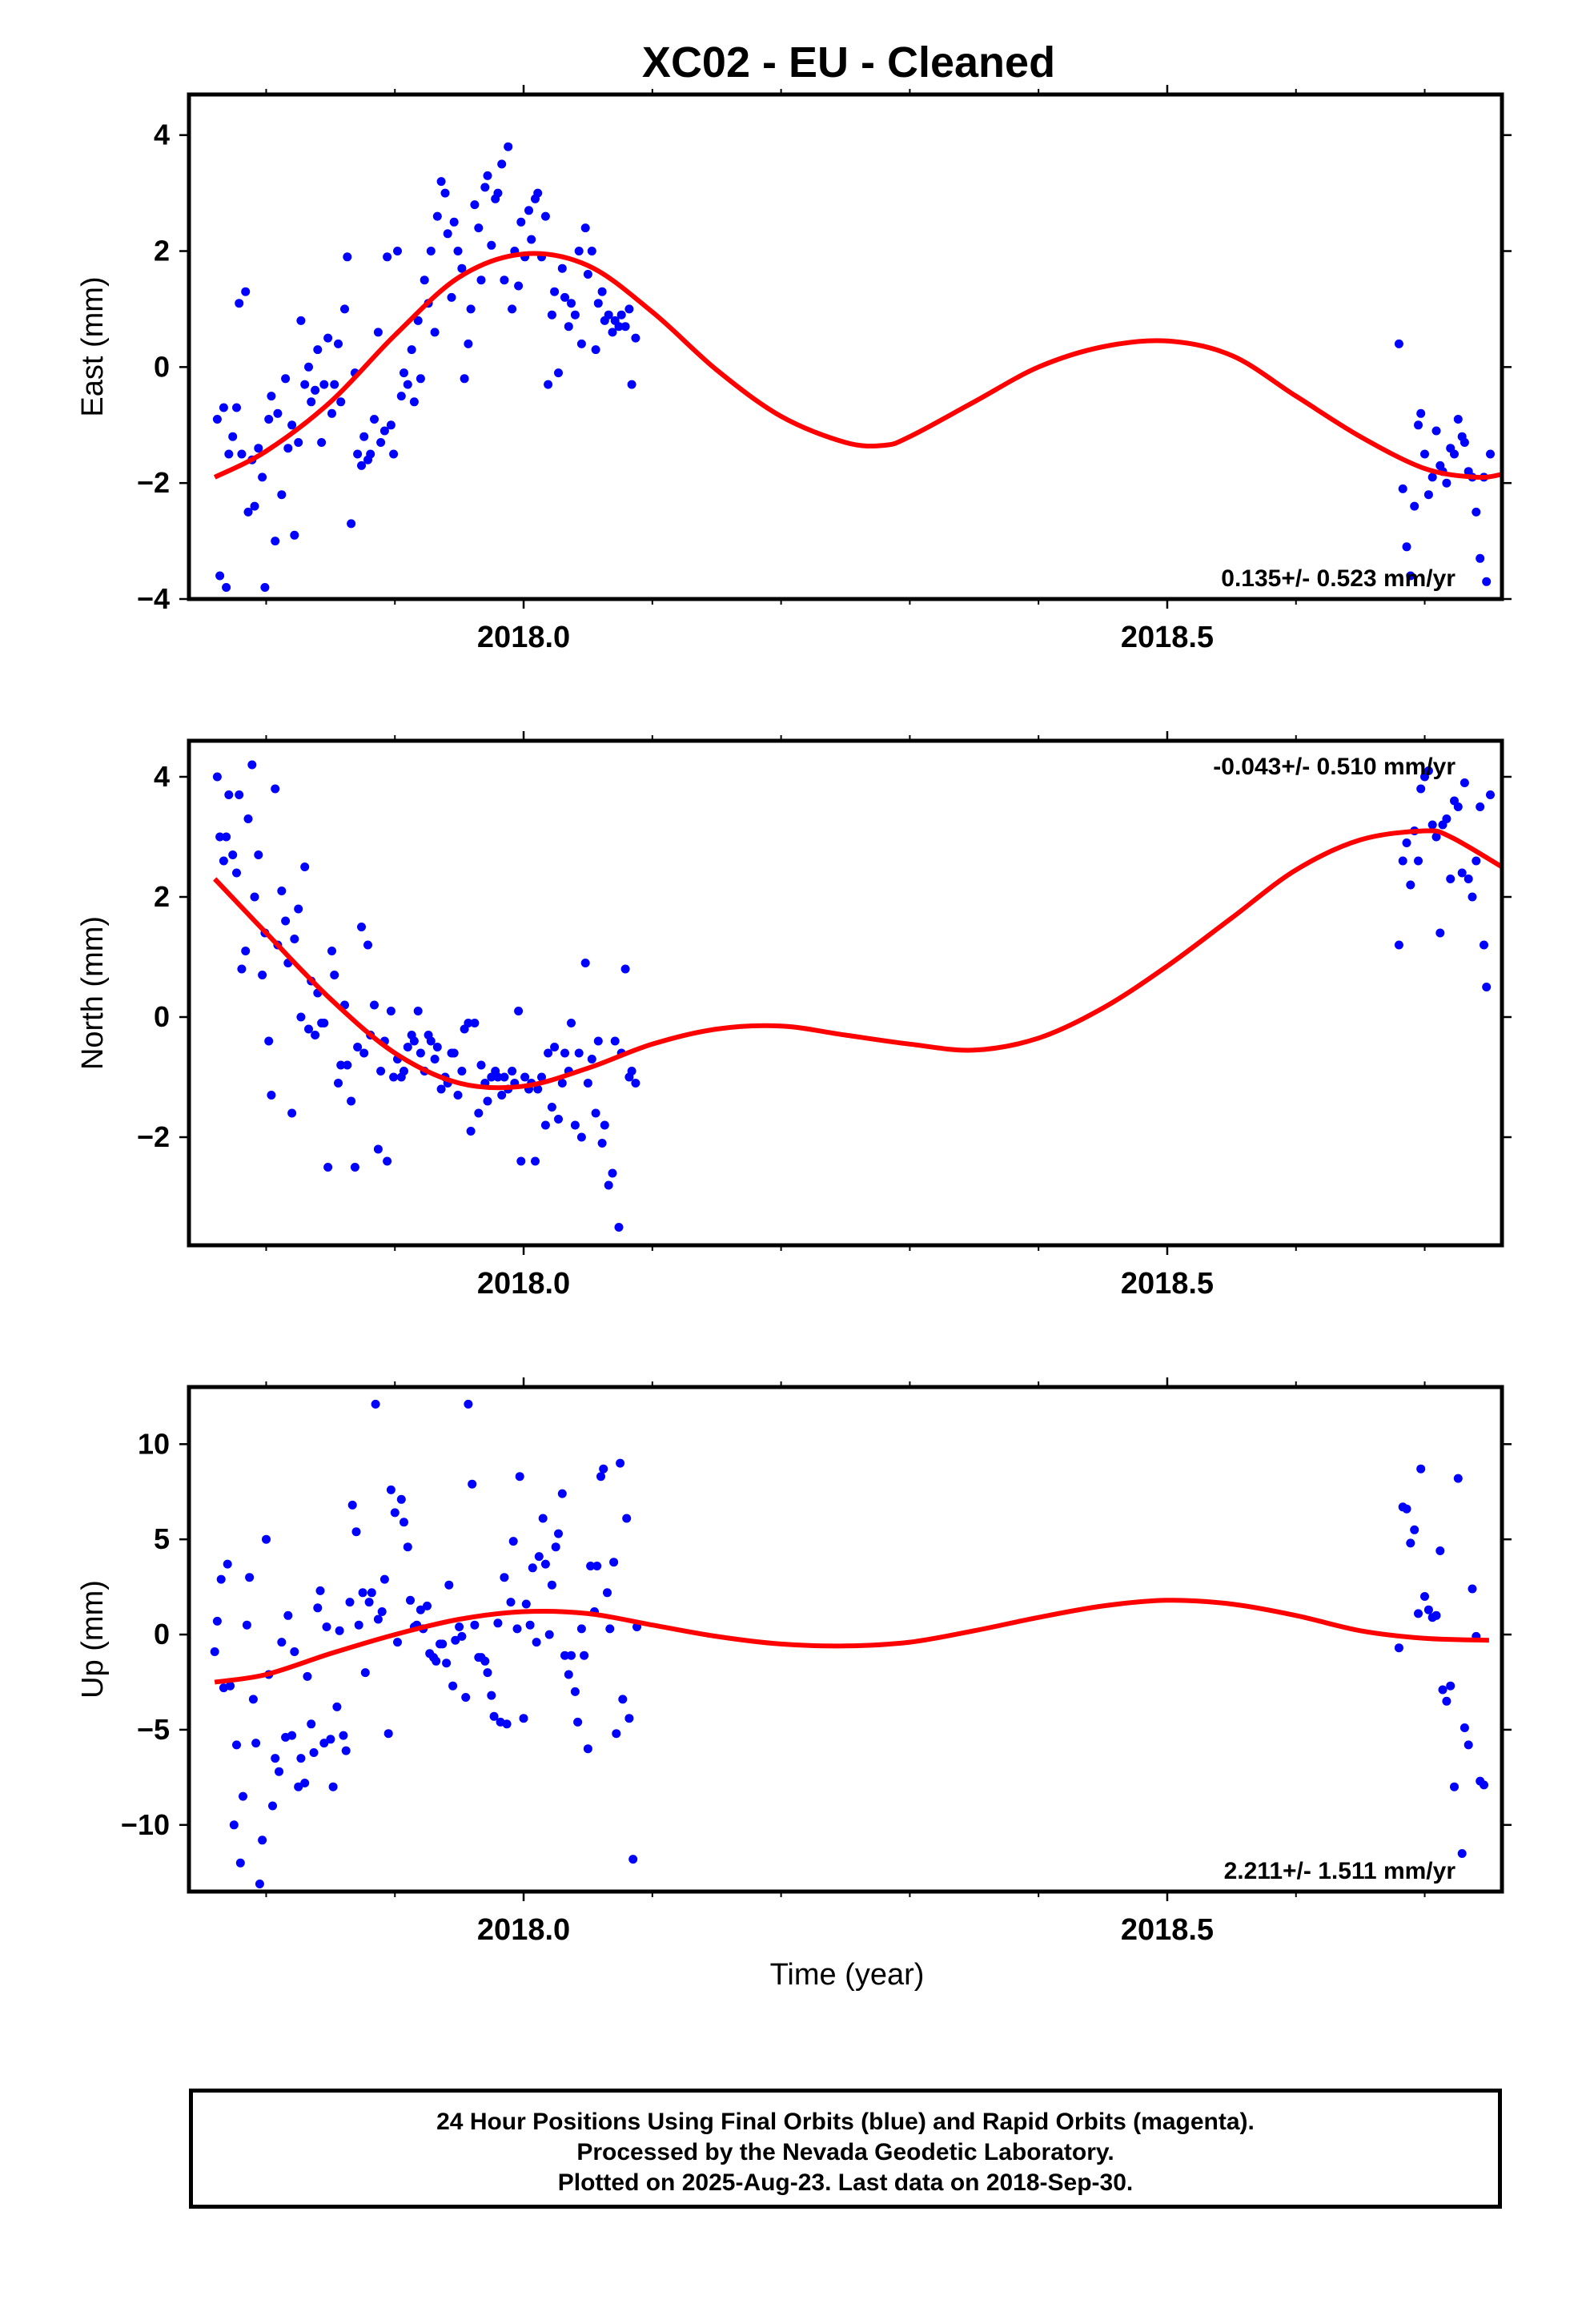 Image resolution: width=1582 pixels, height=2324 pixels. I want to click on x-tick-label: 2018.5, so click(1167, 1284).